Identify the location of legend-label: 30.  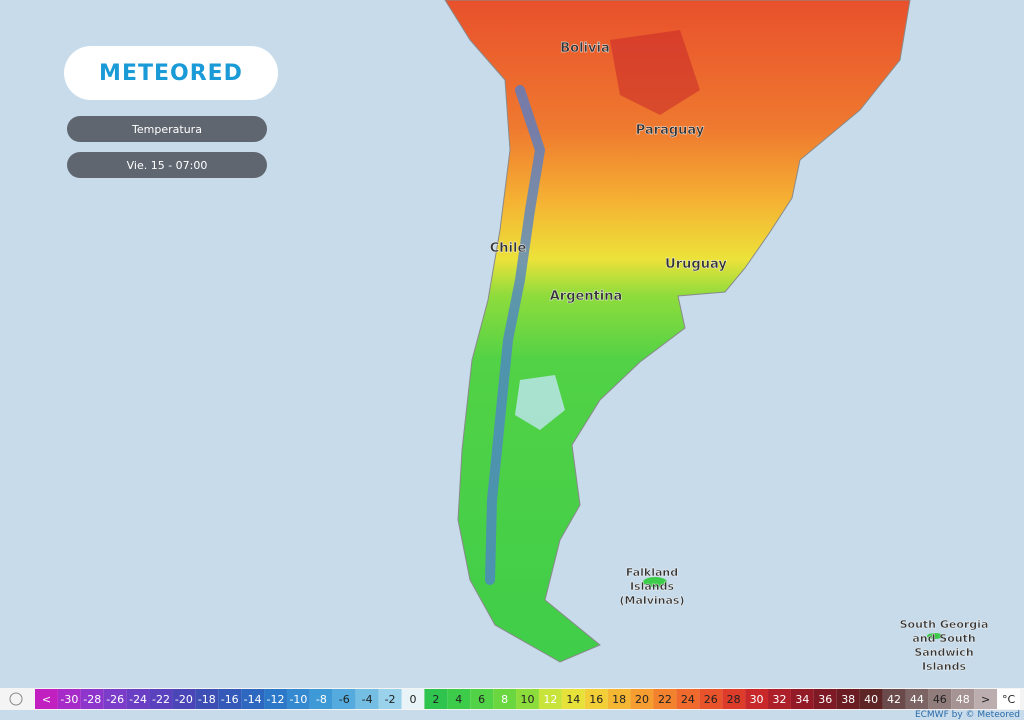
(757, 699).